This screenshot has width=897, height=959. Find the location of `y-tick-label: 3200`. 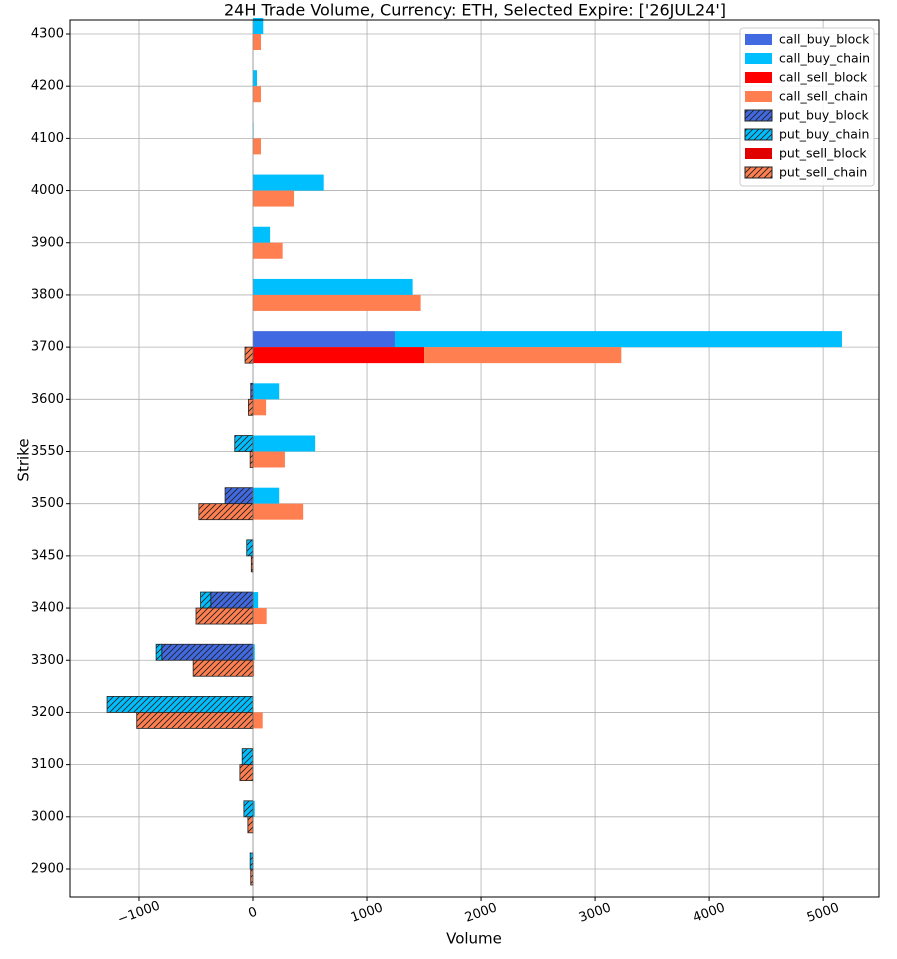

y-tick-label: 3200 is located at coordinates (47, 712).